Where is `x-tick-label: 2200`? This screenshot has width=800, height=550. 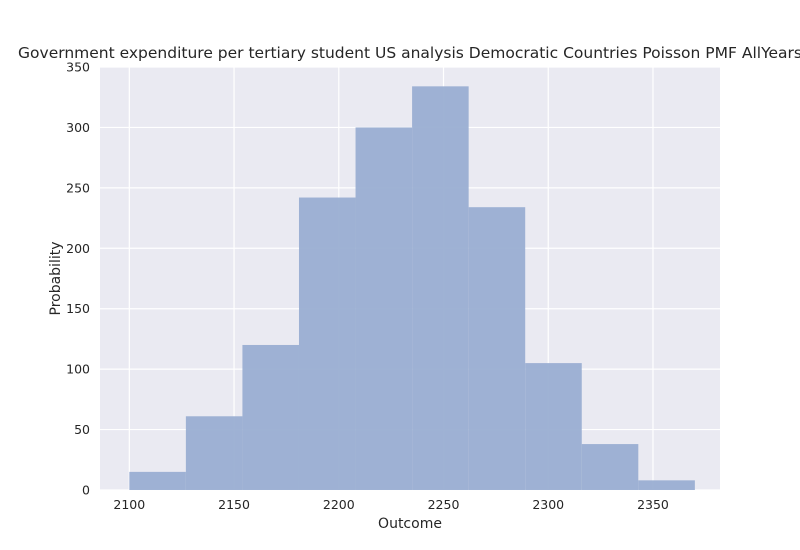
x-tick-label: 2200 is located at coordinates (339, 504).